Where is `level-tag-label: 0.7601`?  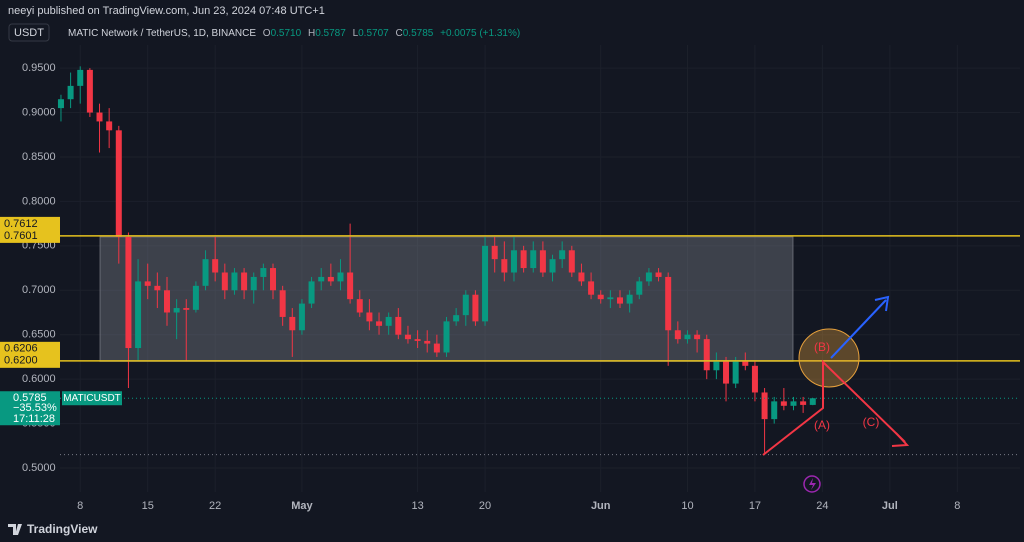
level-tag-label: 0.7601 is located at coordinates (21, 236).